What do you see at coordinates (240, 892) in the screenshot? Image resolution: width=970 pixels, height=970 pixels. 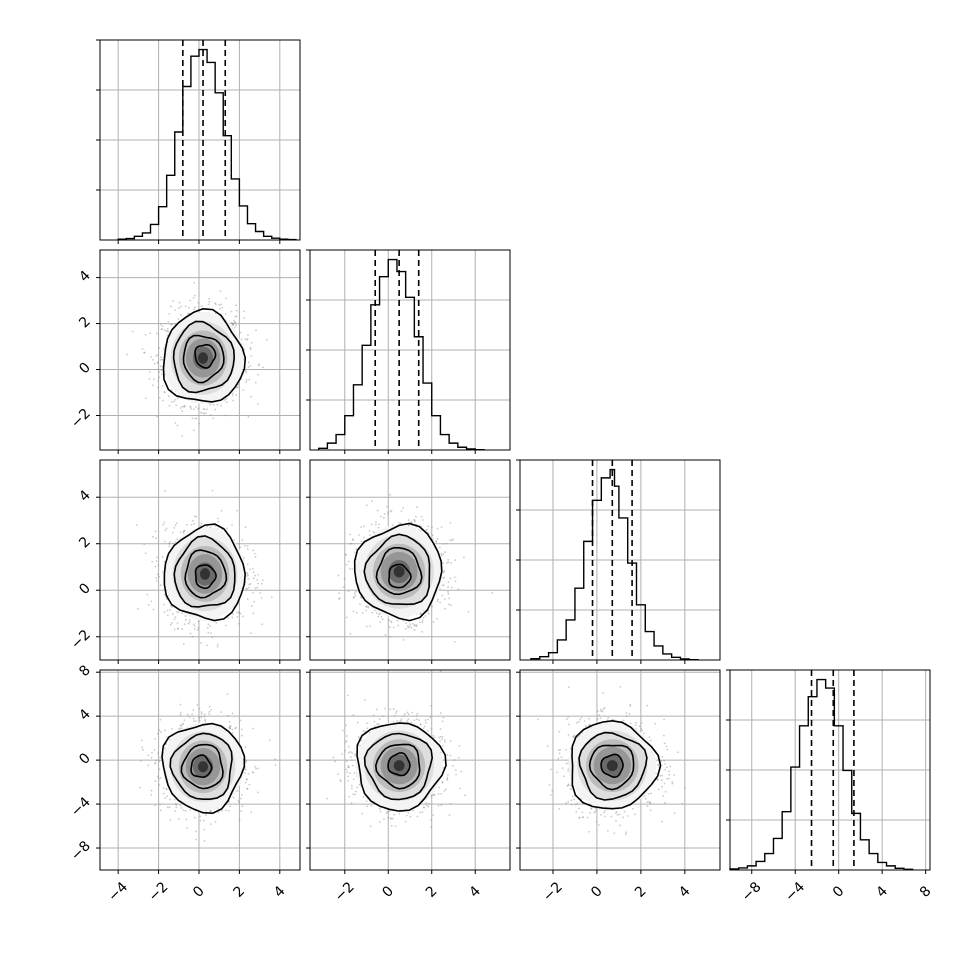 I see `x-tick-label: 2` at bounding box center [240, 892].